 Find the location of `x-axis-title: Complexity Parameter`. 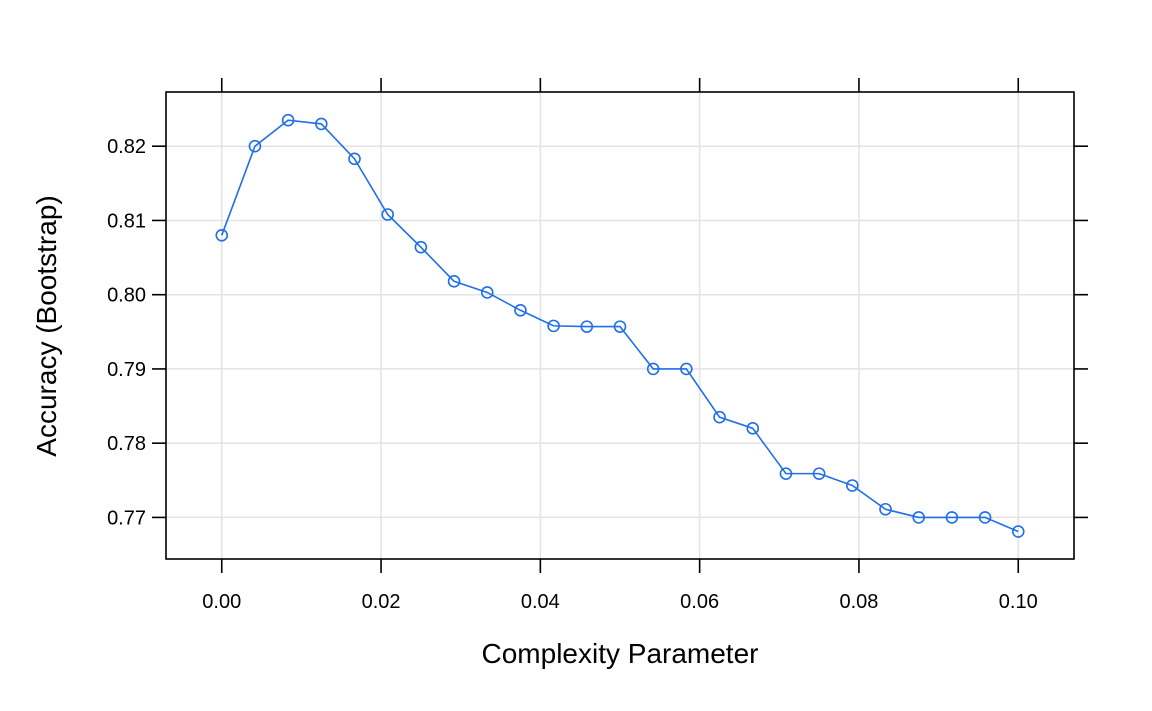

x-axis-title: Complexity Parameter is located at coordinates (620, 653).